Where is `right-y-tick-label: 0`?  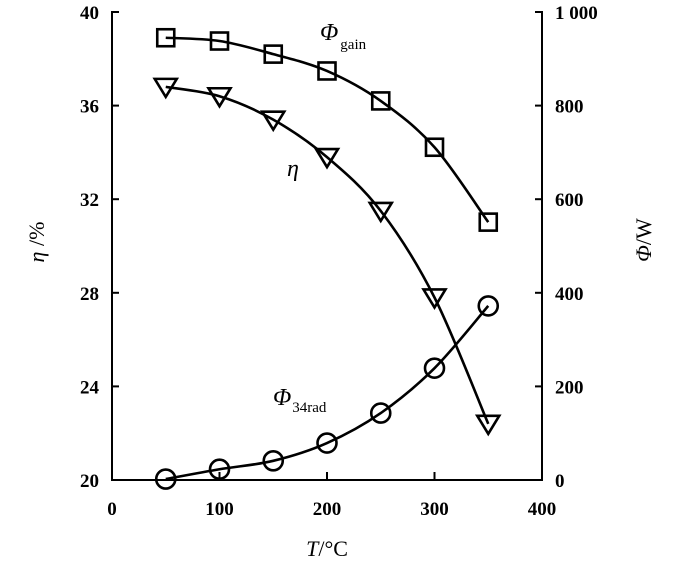
right-y-tick-label: 0 is located at coordinates (560, 481).